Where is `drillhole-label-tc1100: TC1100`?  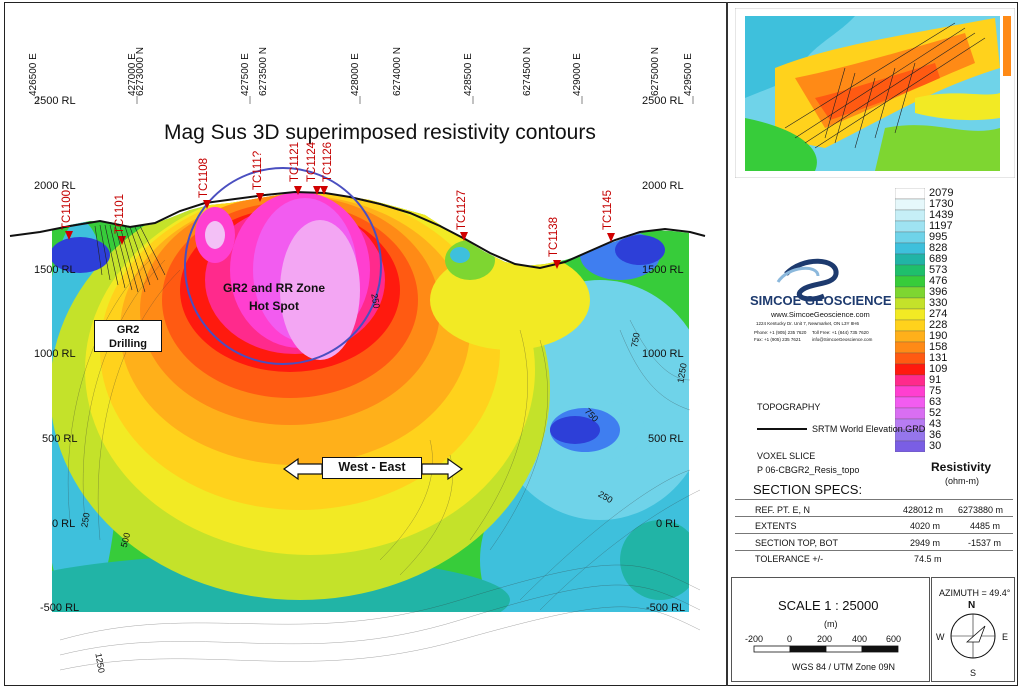
drillhole-label-tc1100: TC1100 is located at coordinates (67, 209).